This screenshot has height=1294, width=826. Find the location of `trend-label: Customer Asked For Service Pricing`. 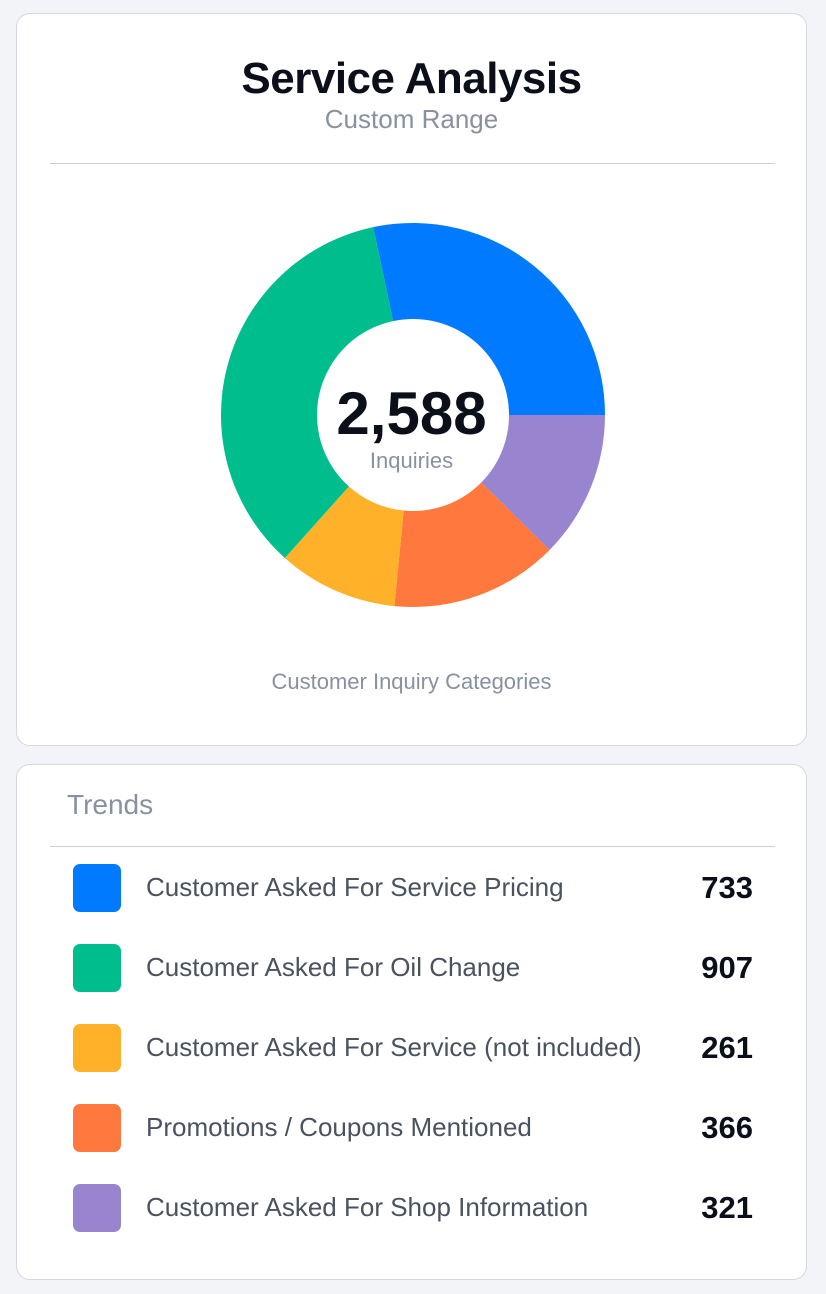

trend-label: Customer Asked For Service Pricing is located at coordinates (355, 887).